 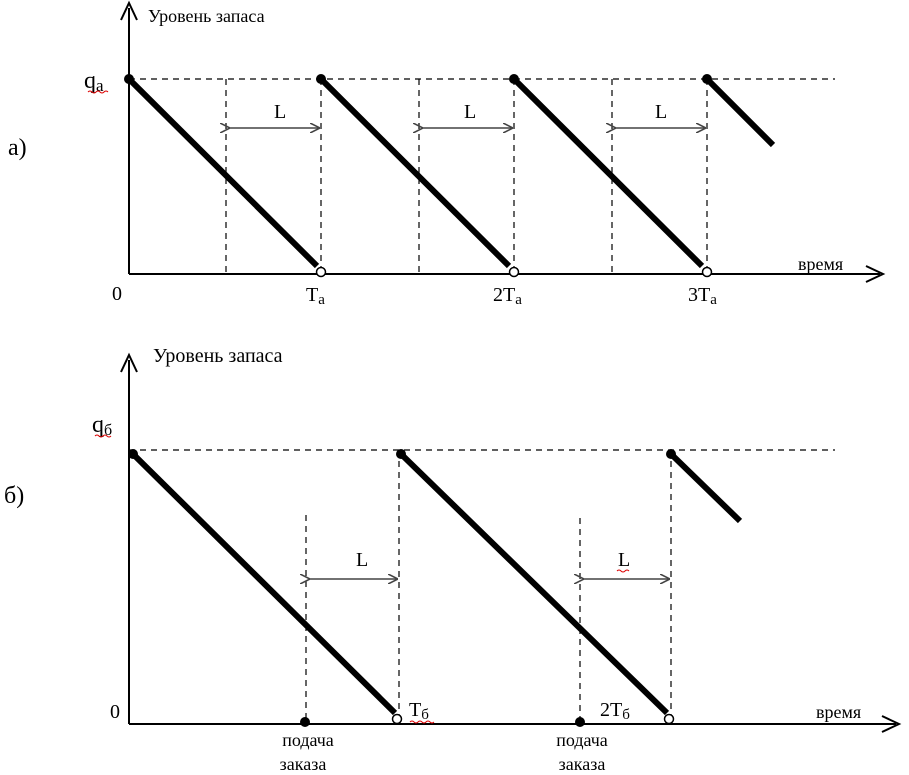 I want to click on x-tick-label: 3Та, so click(x=702, y=296).